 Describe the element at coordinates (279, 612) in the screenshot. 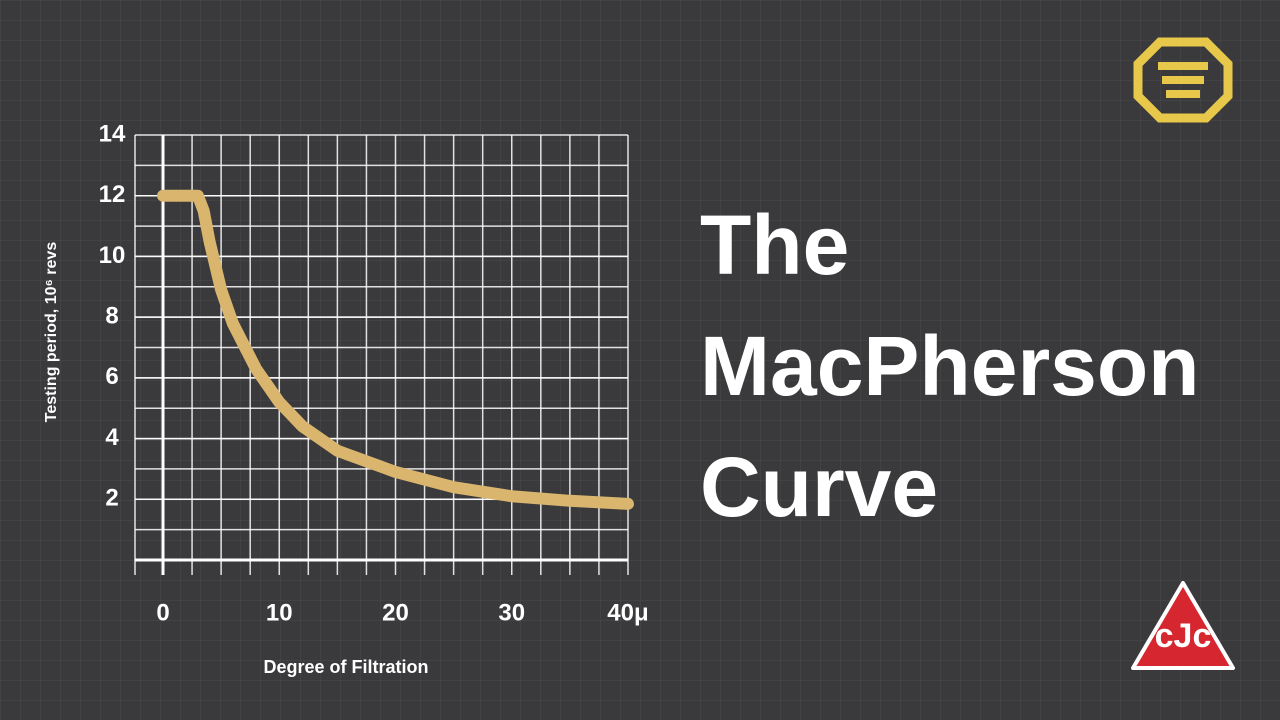

I see `x-tick-label: 10` at that location.